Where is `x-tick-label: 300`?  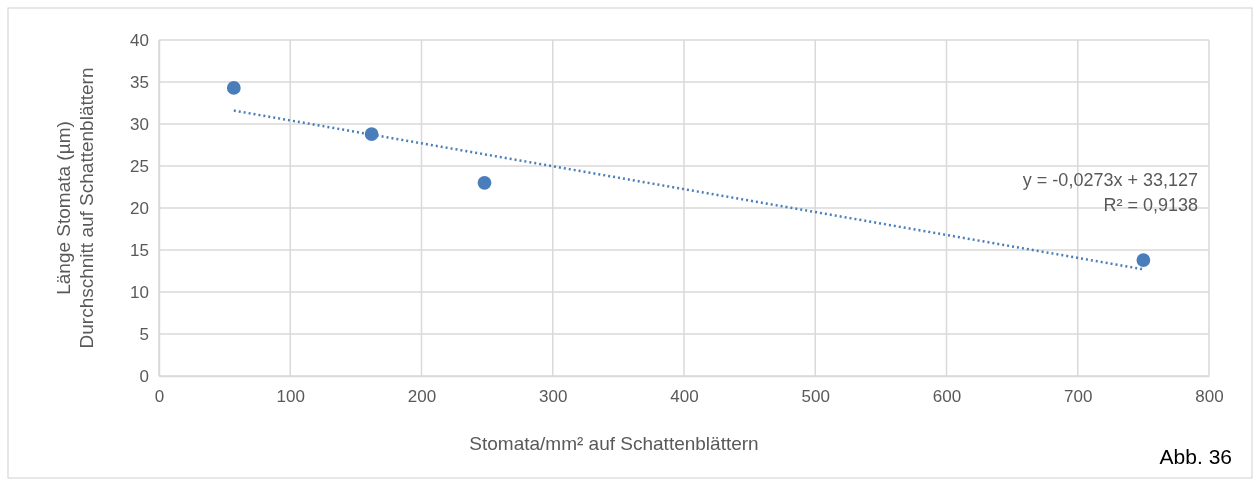
x-tick-label: 300 is located at coordinates (553, 397).